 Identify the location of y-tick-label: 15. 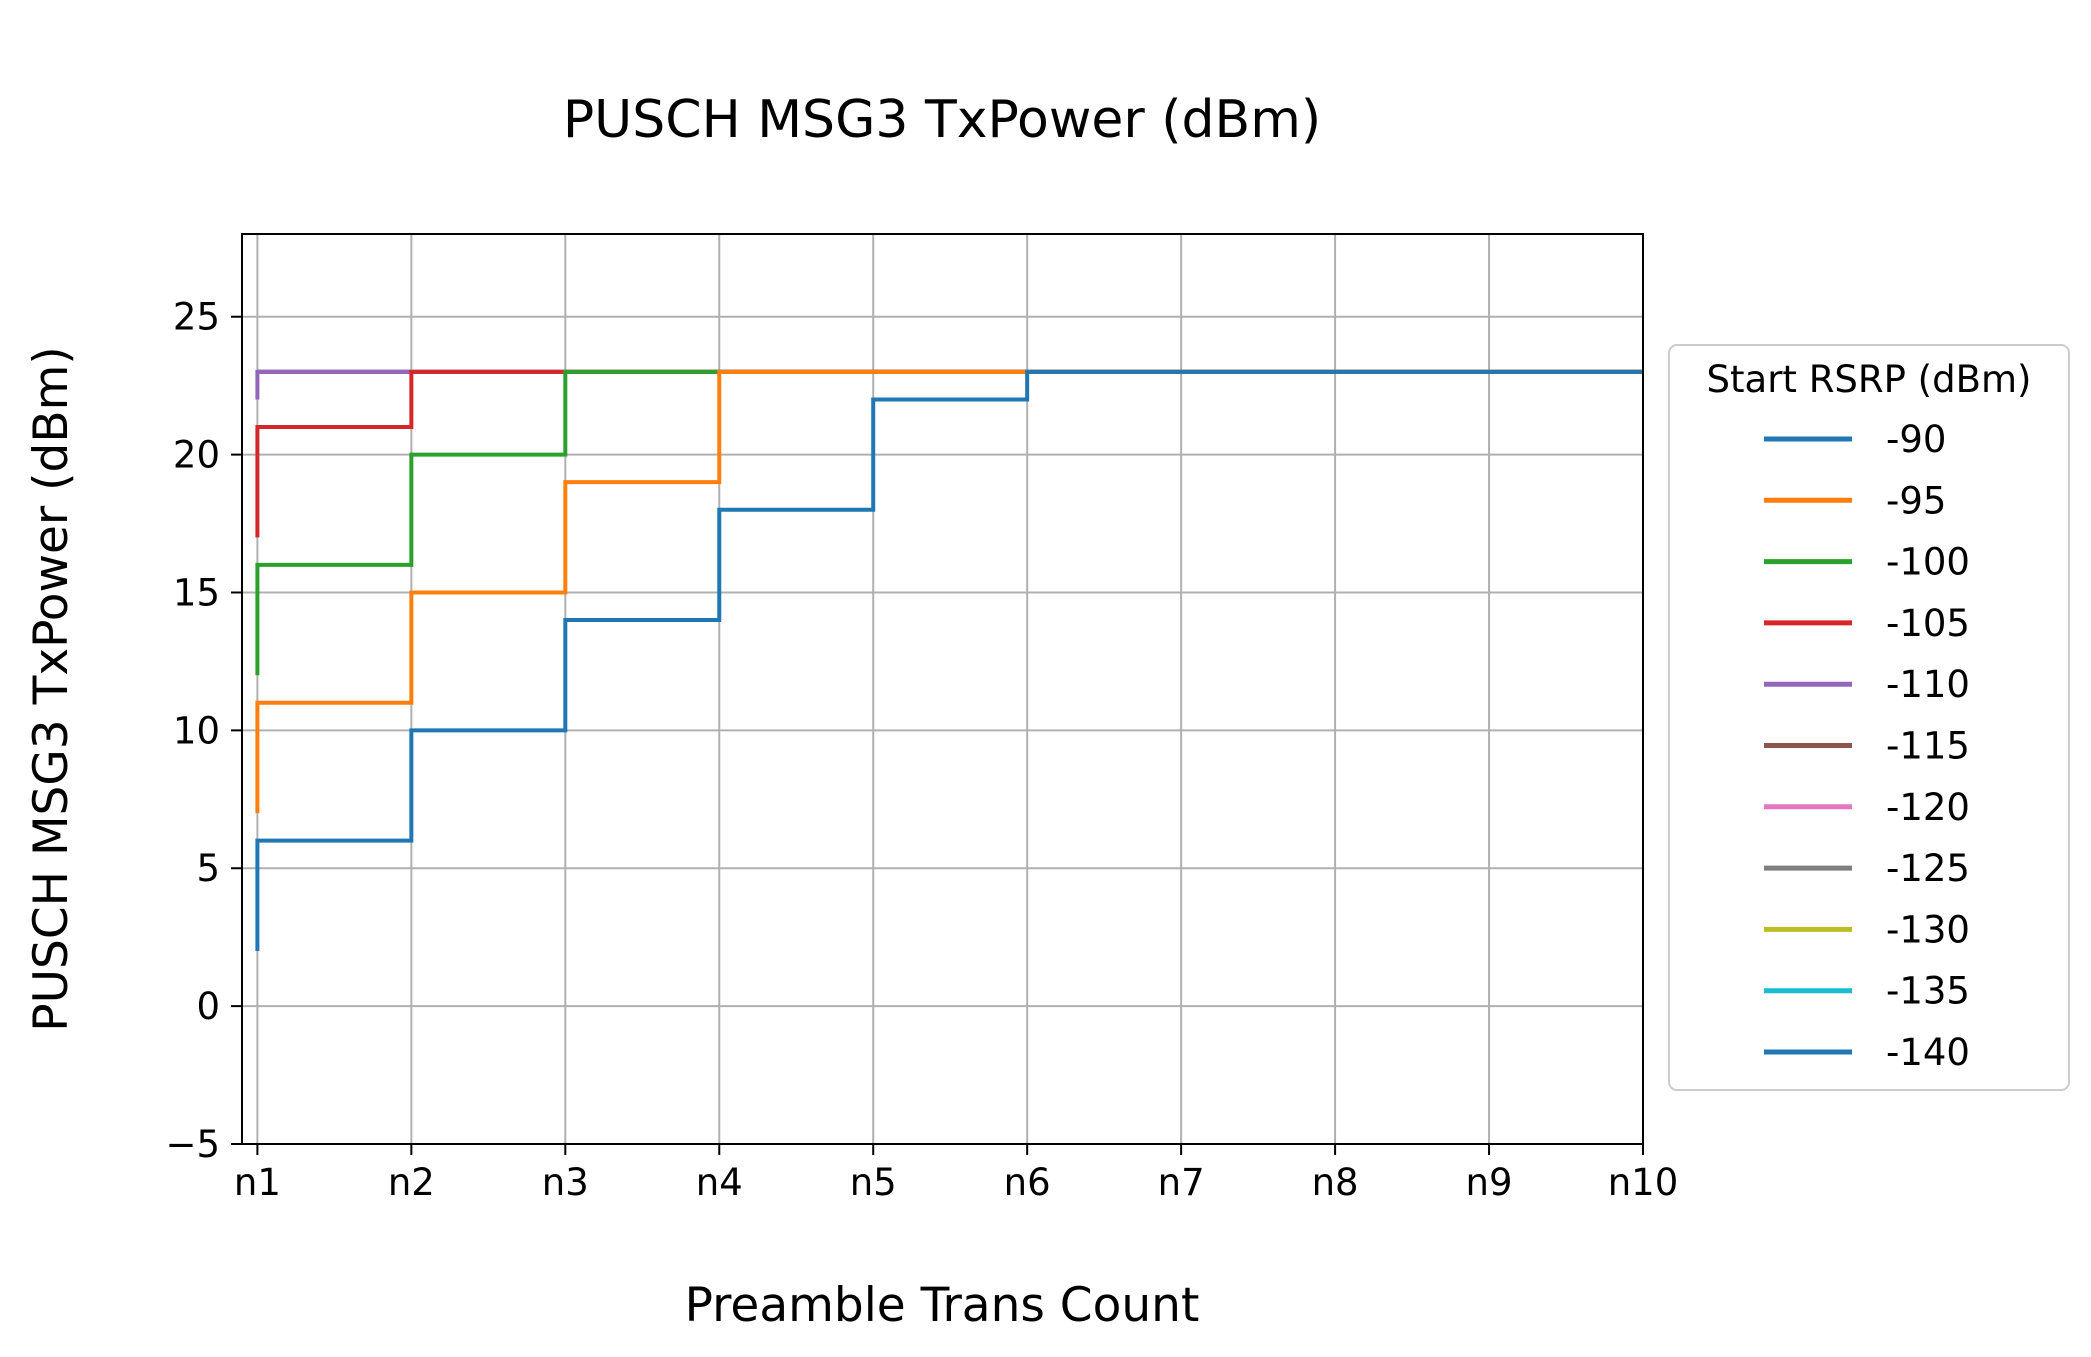
(196, 592).